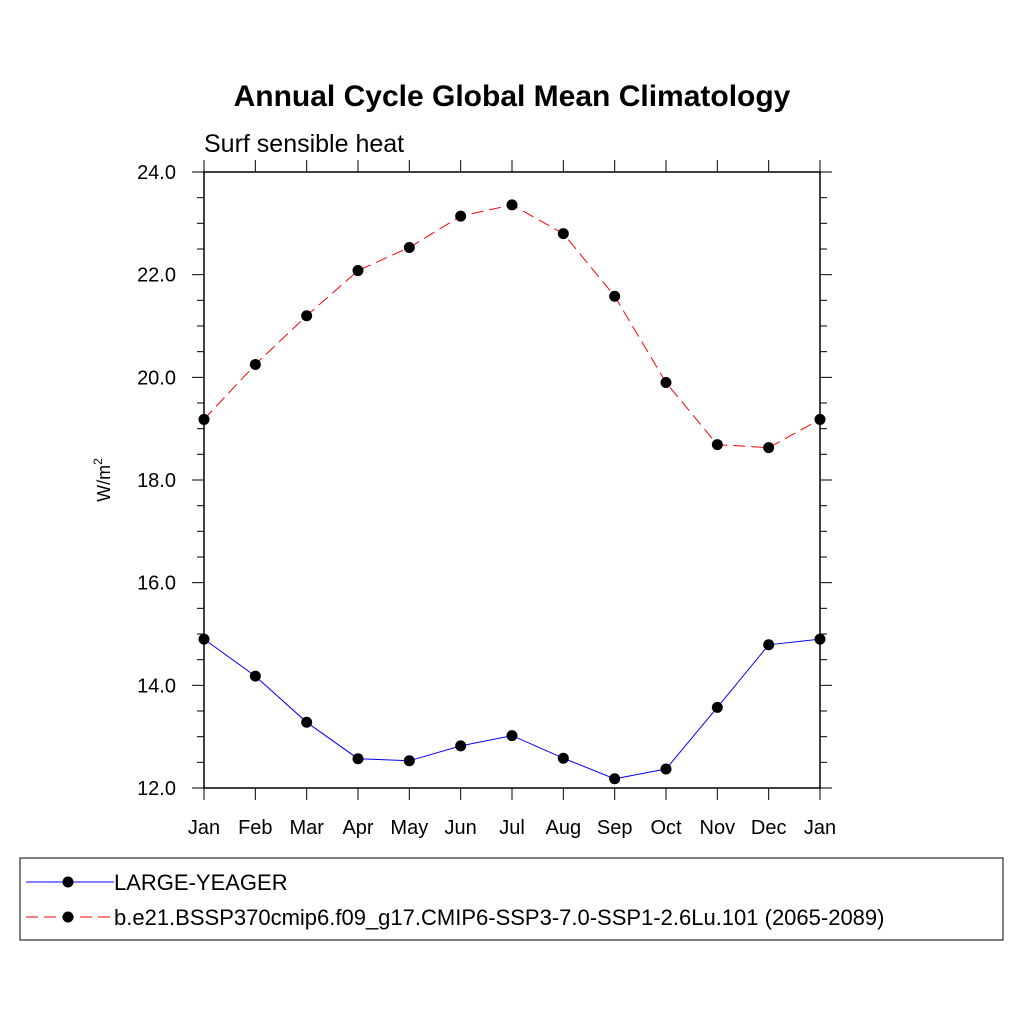 Image resolution: width=1024 pixels, height=1024 pixels. Describe the element at coordinates (304, 144) in the screenshot. I see `chart-subtitle: Surf sensible heat` at that location.